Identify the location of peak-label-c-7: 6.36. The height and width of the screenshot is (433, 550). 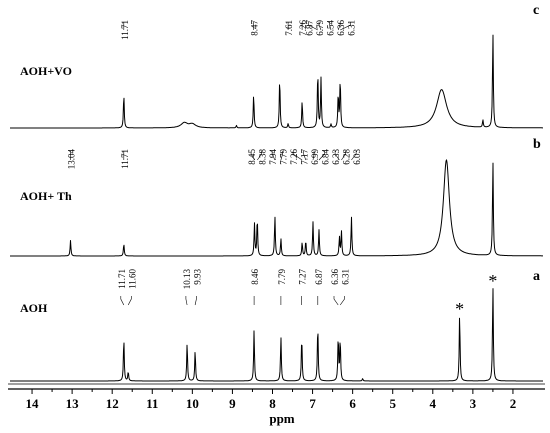
(341, 28).